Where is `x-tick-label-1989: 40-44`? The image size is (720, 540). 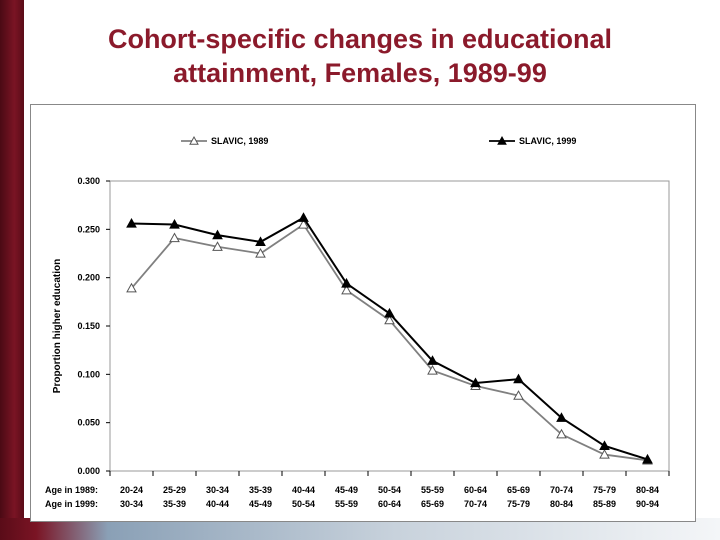
x-tick-label-1989: 40-44 is located at coordinates (303, 490).